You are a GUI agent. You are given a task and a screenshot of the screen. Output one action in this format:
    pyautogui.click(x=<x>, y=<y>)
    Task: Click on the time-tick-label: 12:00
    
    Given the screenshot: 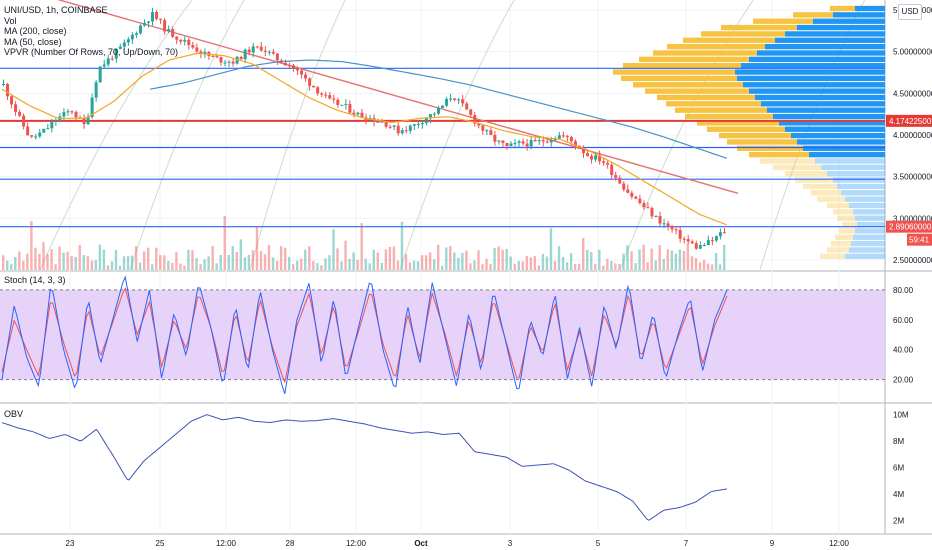 What is the action you would take?
    pyautogui.click(x=839, y=543)
    